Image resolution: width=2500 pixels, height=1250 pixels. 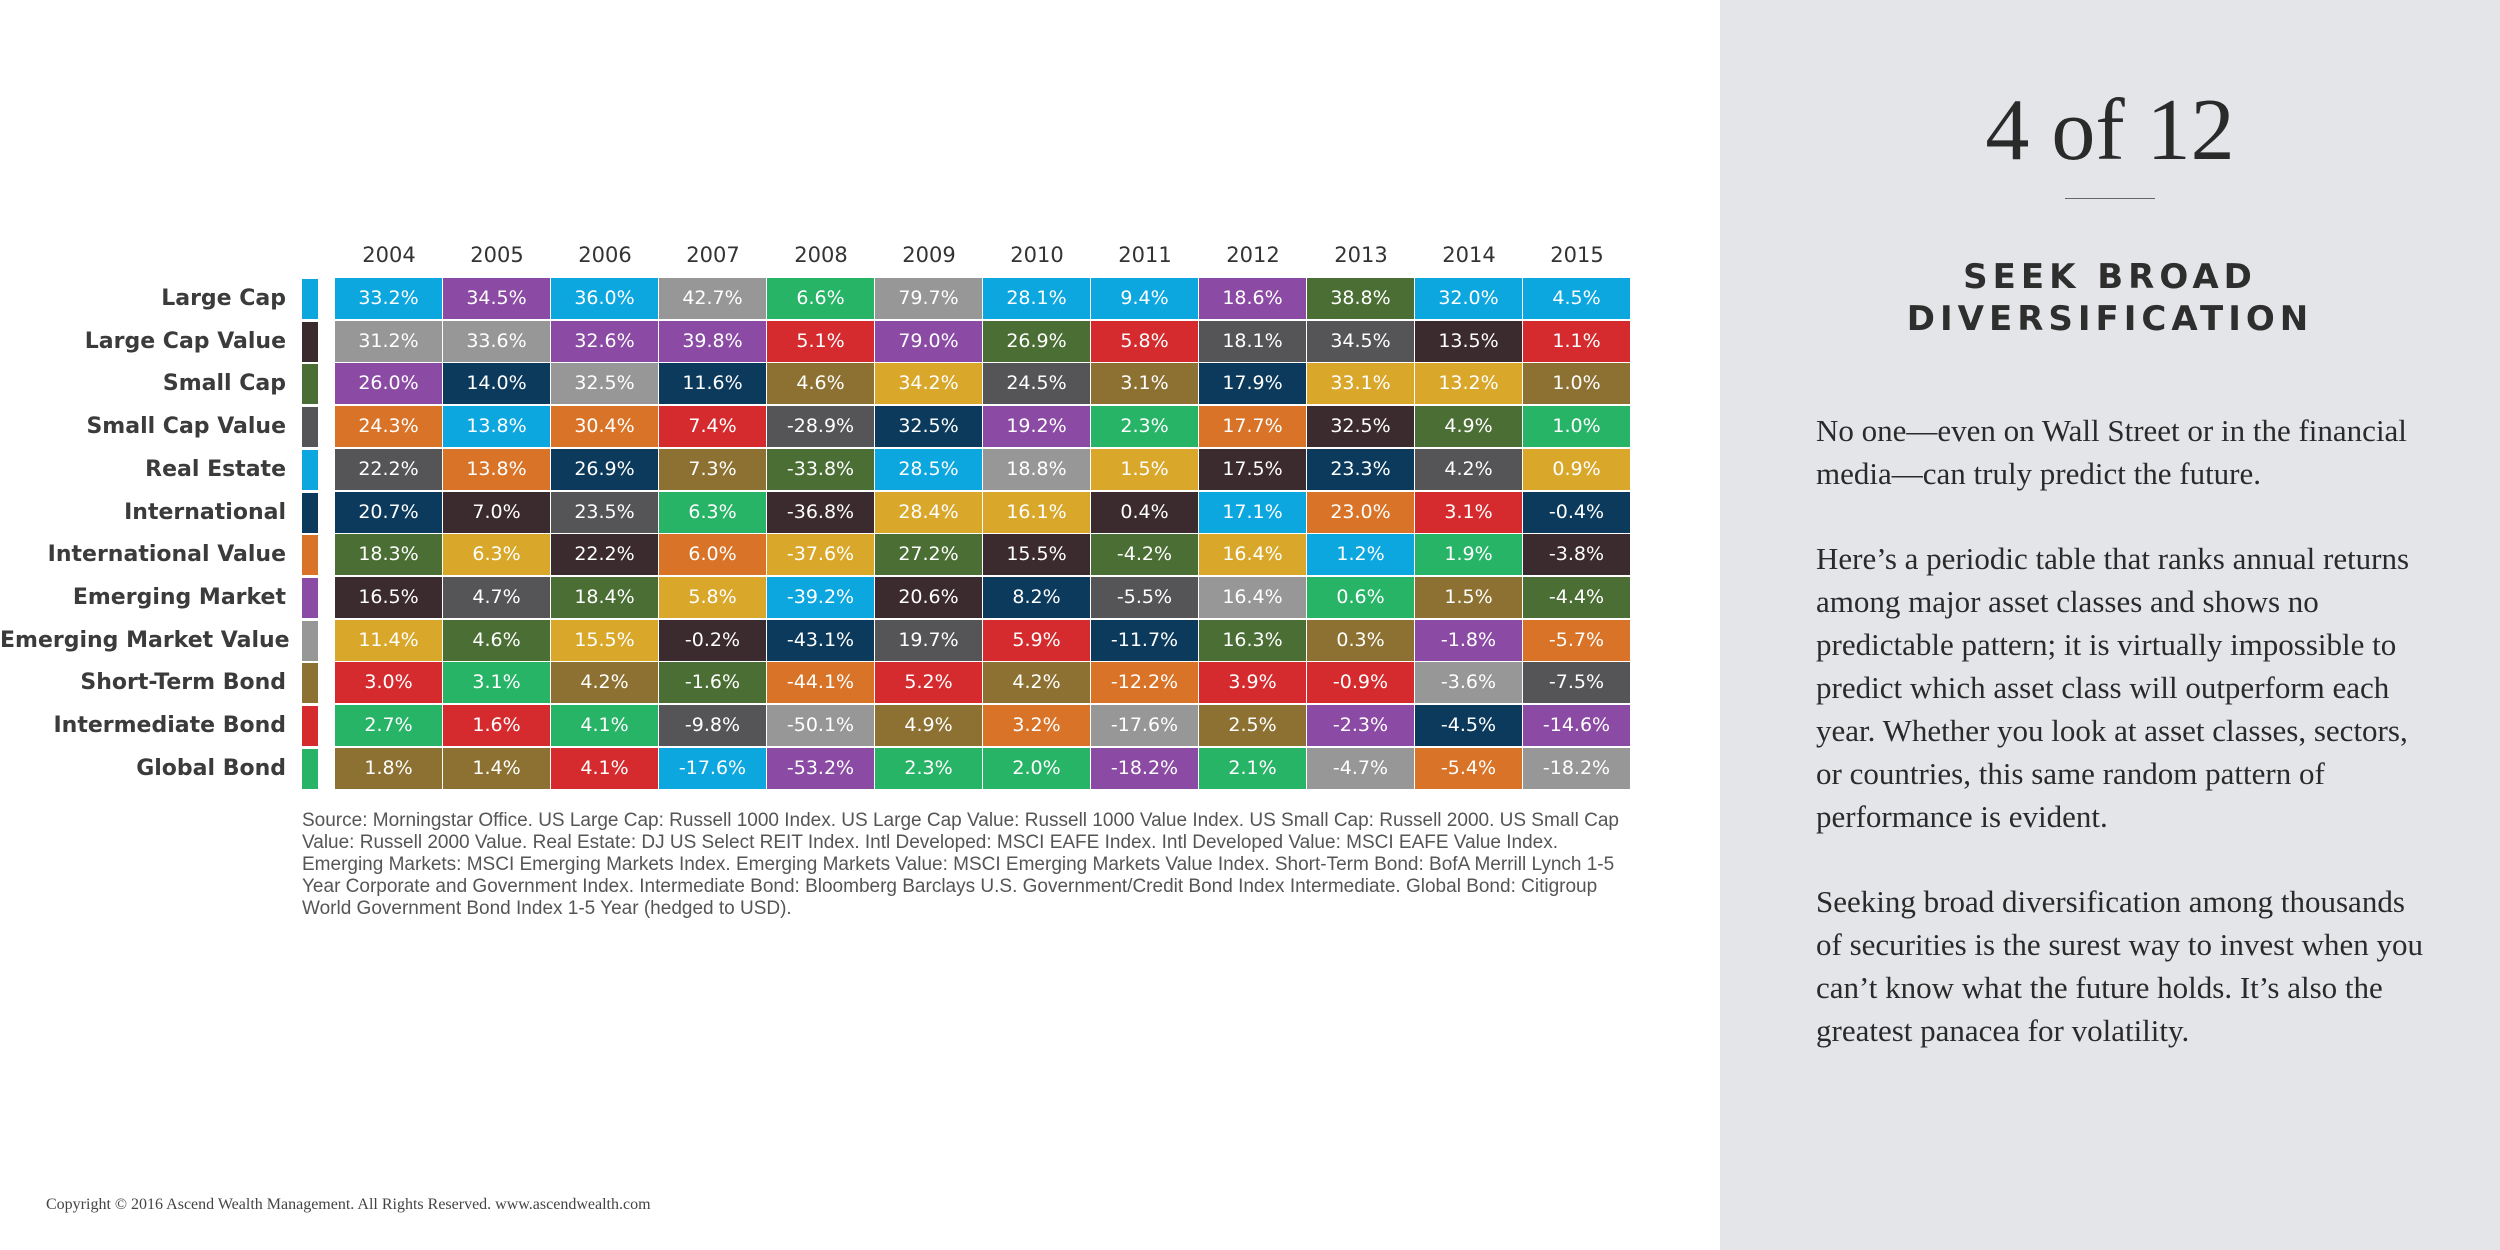 What do you see at coordinates (388, 597) in the screenshot?
I see `return-cell: 16.5%` at bounding box center [388, 597].